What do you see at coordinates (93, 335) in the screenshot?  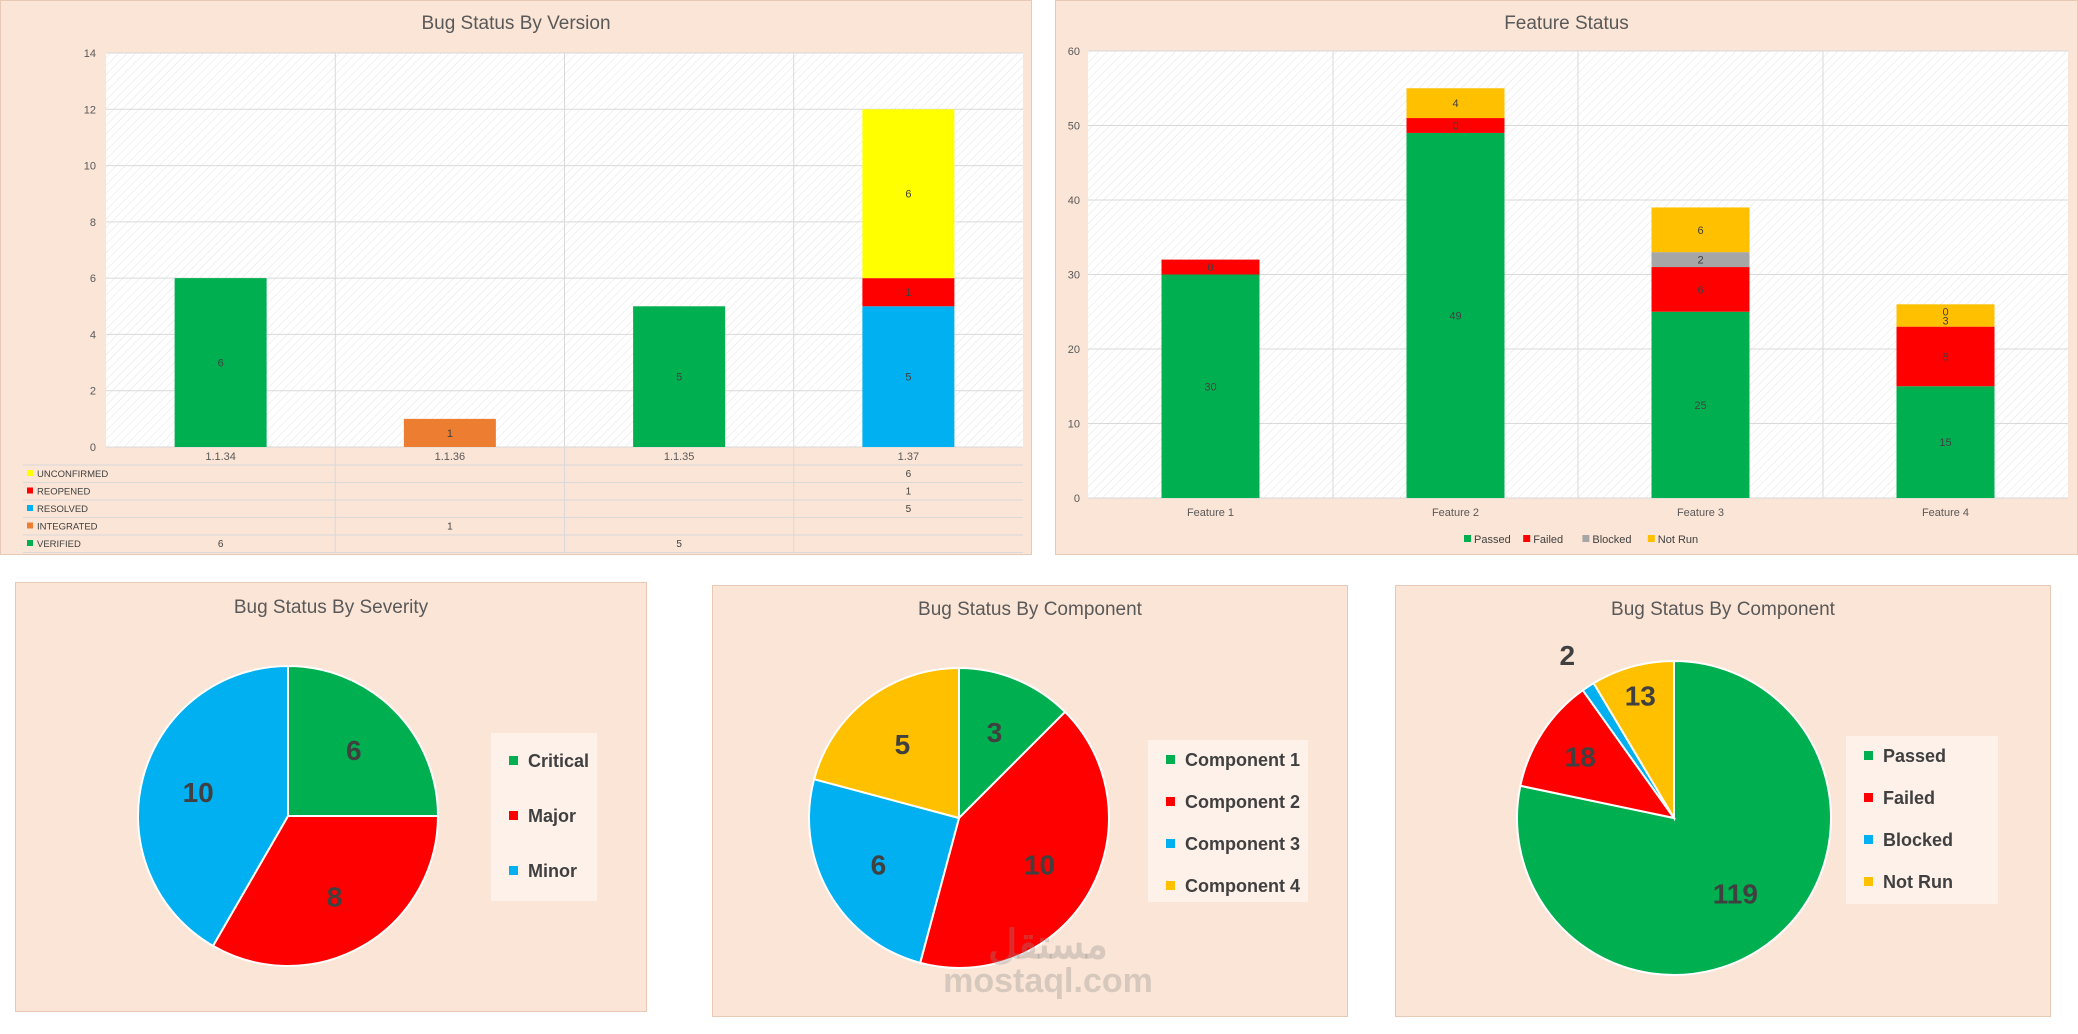 I see `y-tick-label: 4` at bounding box center [93, 335].